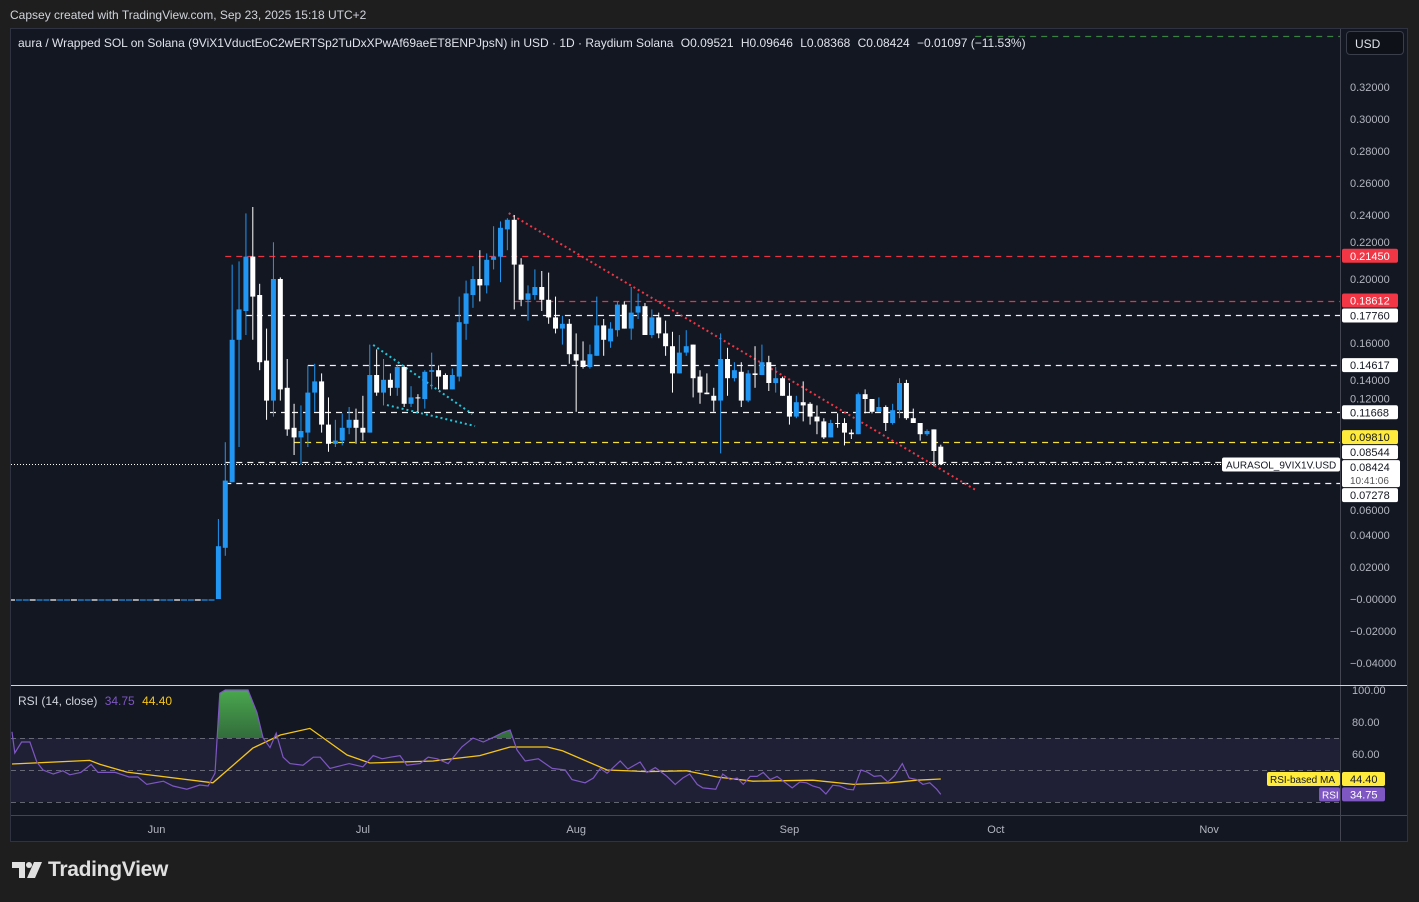 The width and height of the screenshot is (1419, 902). Describe the element at coordinates (1370, 184) in the screenshot. I see `price-tick-label: 0.26000` at that location.